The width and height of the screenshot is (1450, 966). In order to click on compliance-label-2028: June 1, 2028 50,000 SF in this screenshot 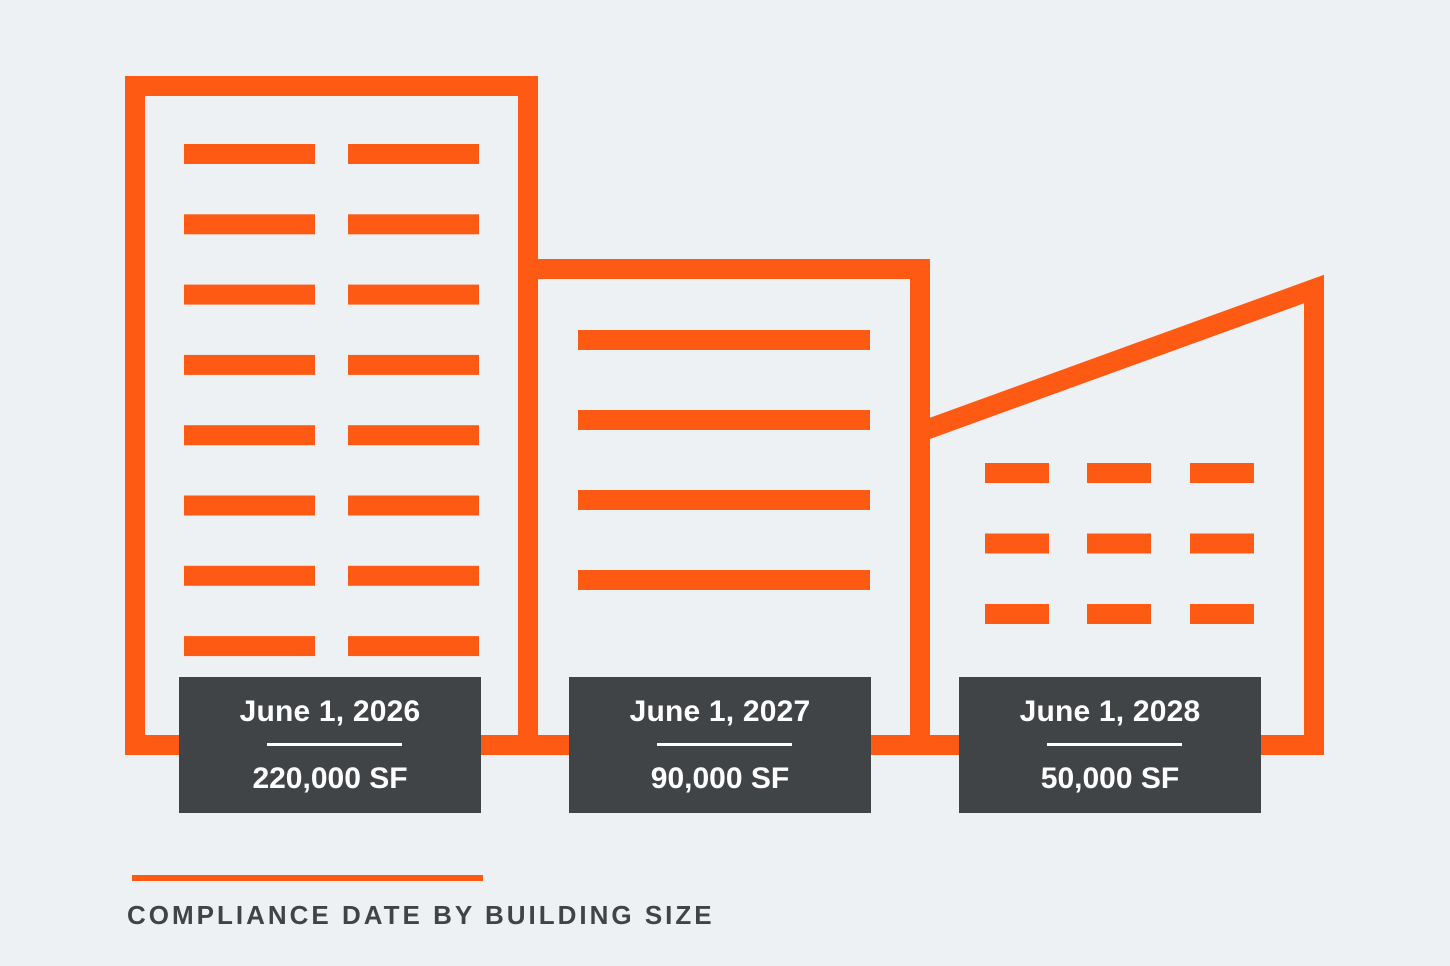, I will do `click(1110, 745)`.